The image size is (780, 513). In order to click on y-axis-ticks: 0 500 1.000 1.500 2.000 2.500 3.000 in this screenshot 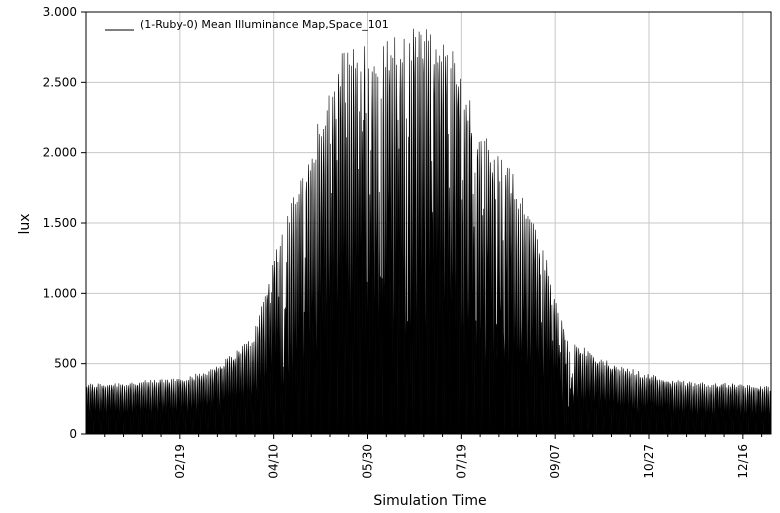, I will do `click(64, 223)`.